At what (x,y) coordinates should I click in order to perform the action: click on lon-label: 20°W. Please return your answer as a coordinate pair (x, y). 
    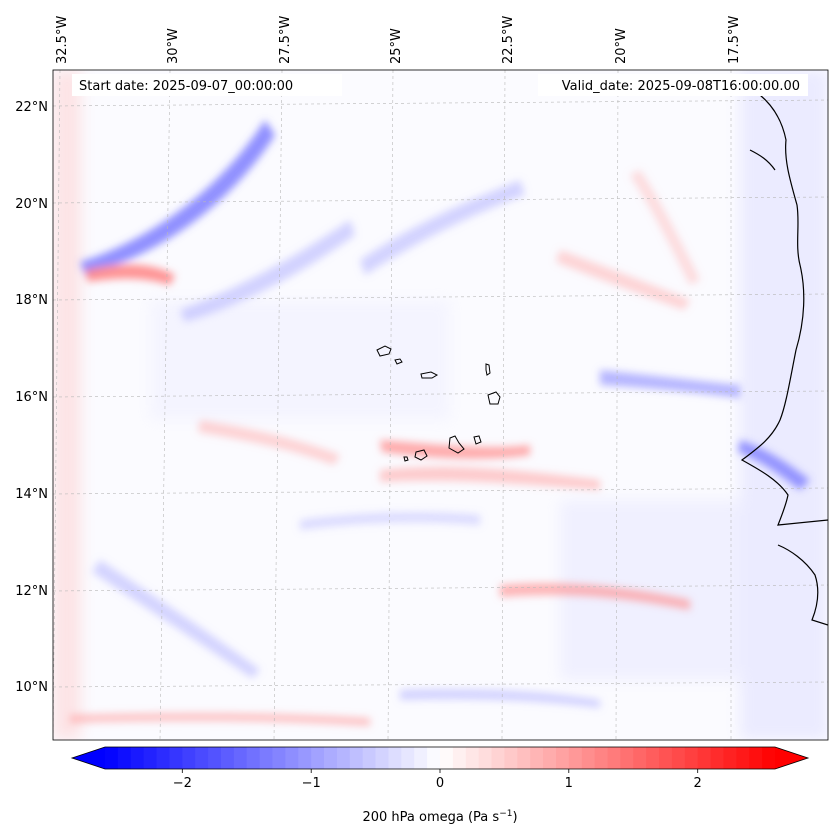
    Looking at the image, I should click on (621, 46).